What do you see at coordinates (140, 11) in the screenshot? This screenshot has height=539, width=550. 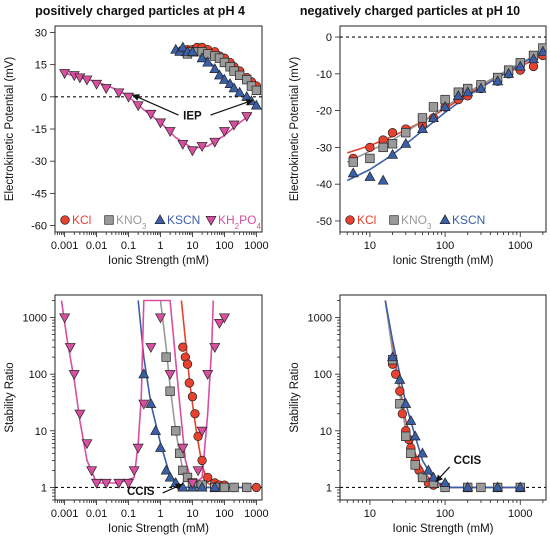 I see `left-column-title: positively charged particles at pH 4` at bounding box center [140, 11].